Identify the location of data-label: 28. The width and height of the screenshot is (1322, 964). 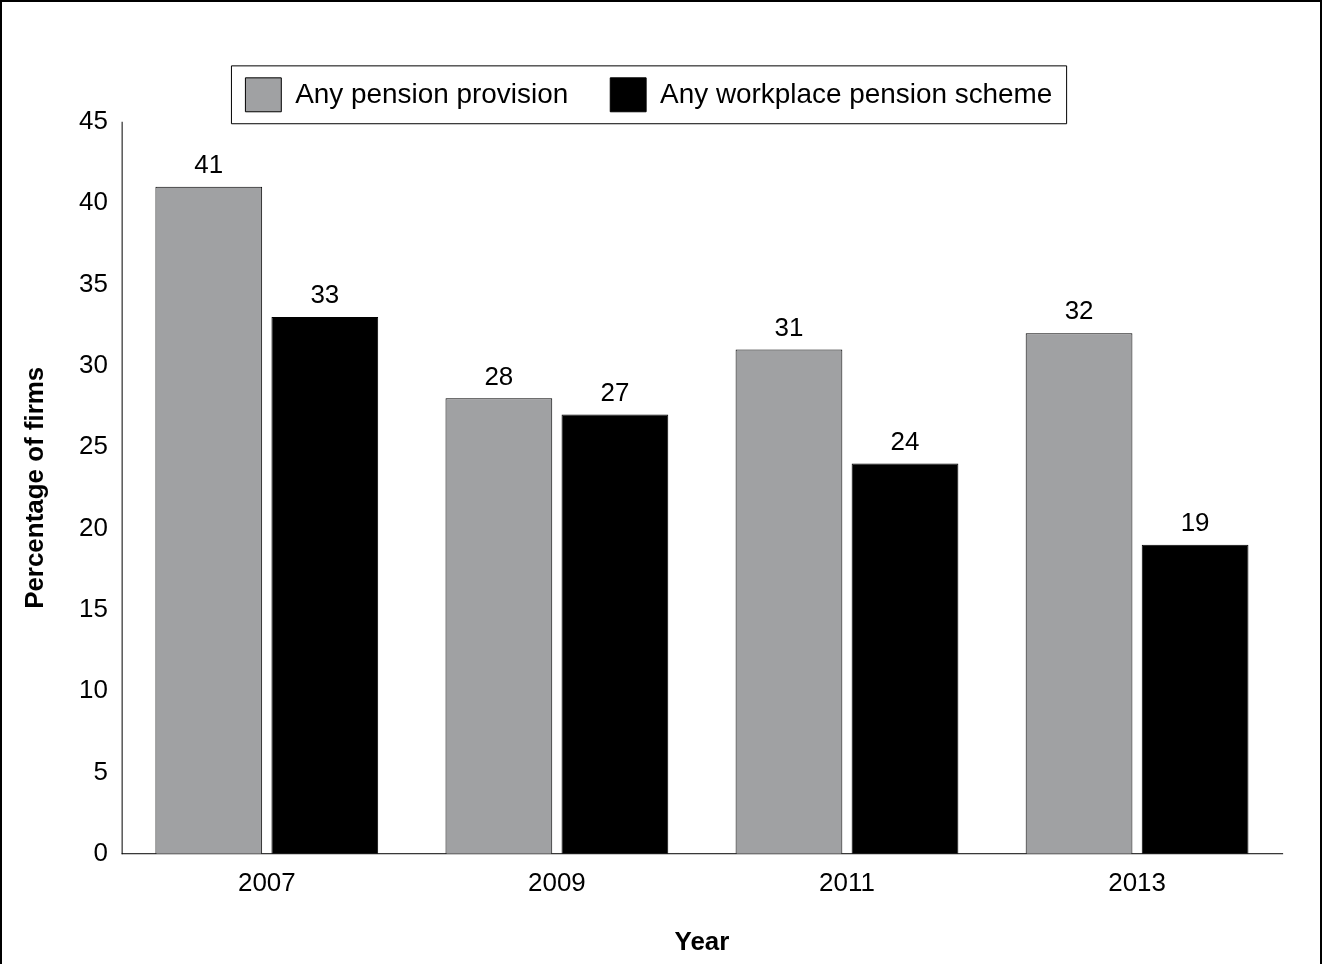
(499, 375).